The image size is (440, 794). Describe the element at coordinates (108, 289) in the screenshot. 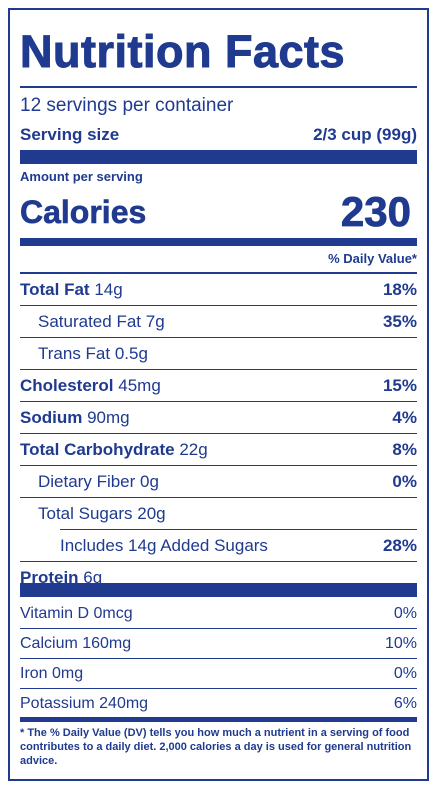

I see `nutrient-amount: 14g` at that location.